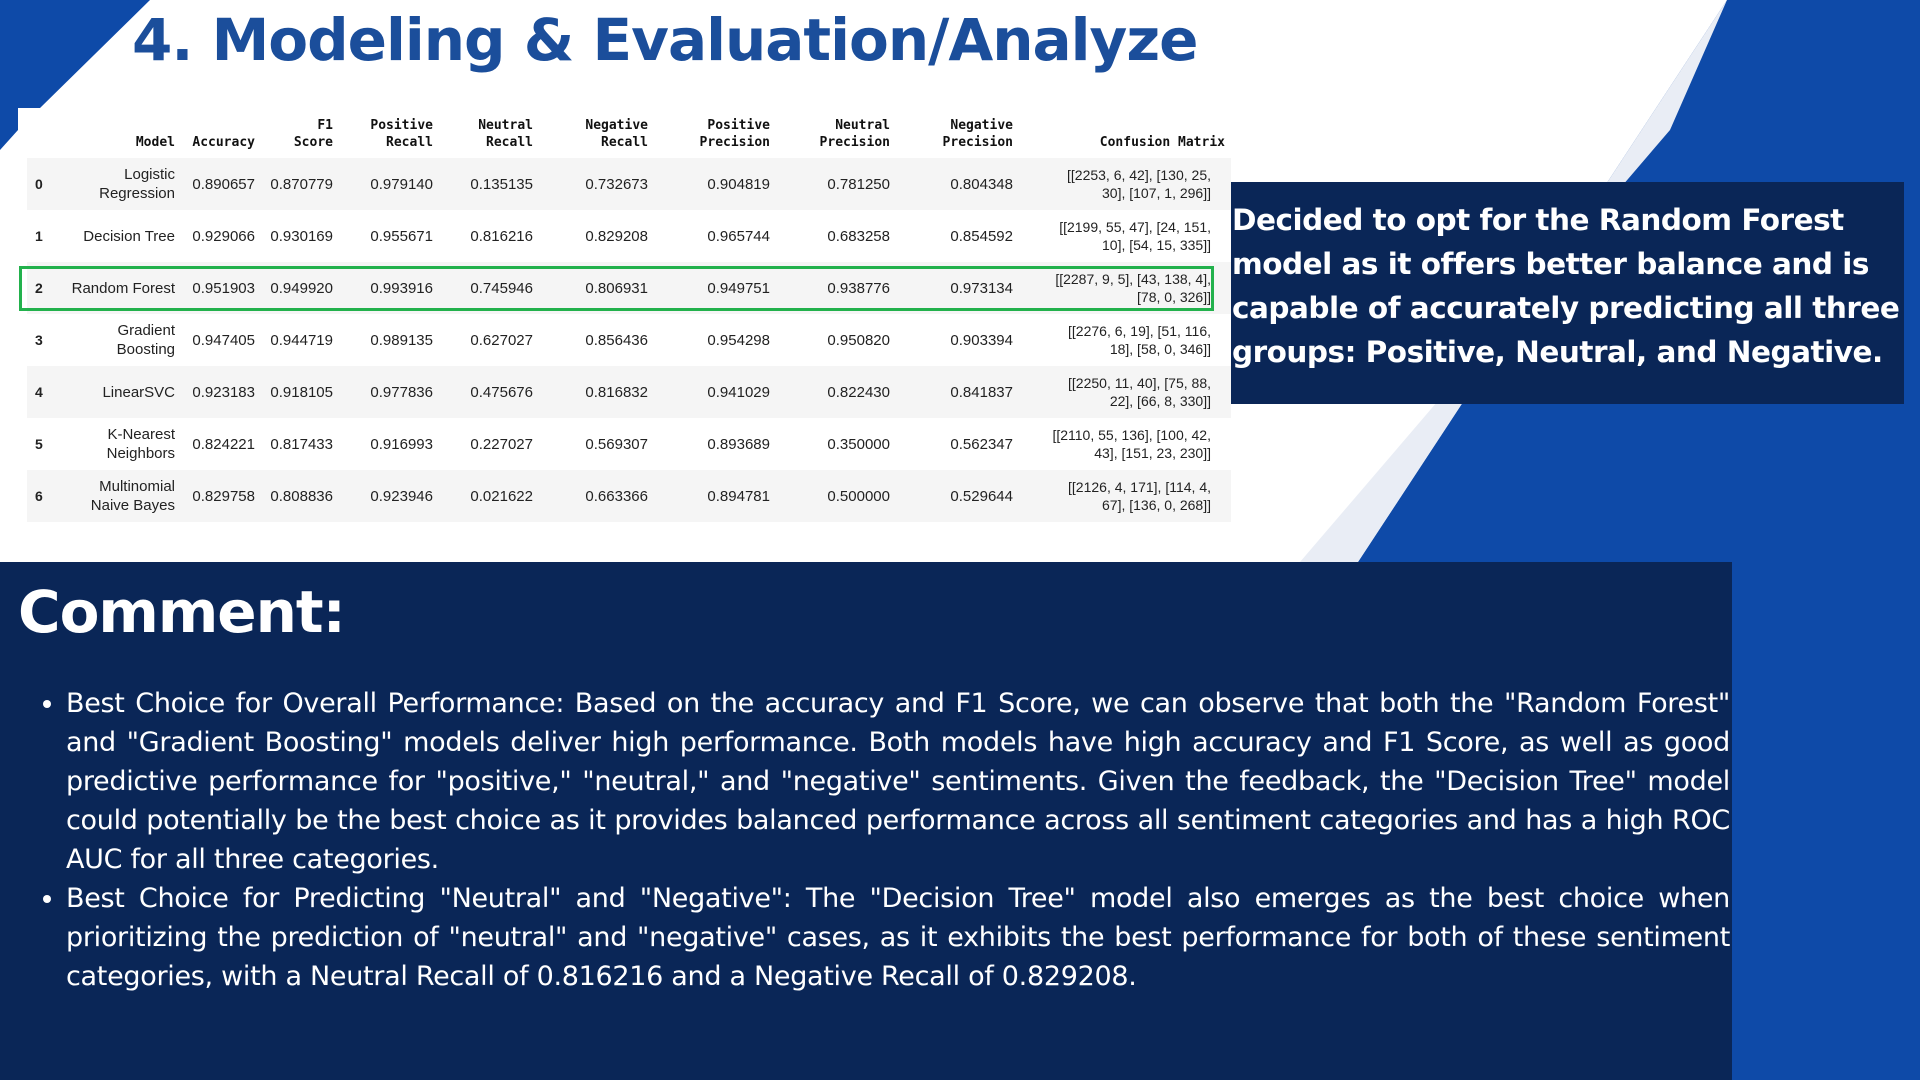  I want to click on header-model: Model, so click(155, 143).